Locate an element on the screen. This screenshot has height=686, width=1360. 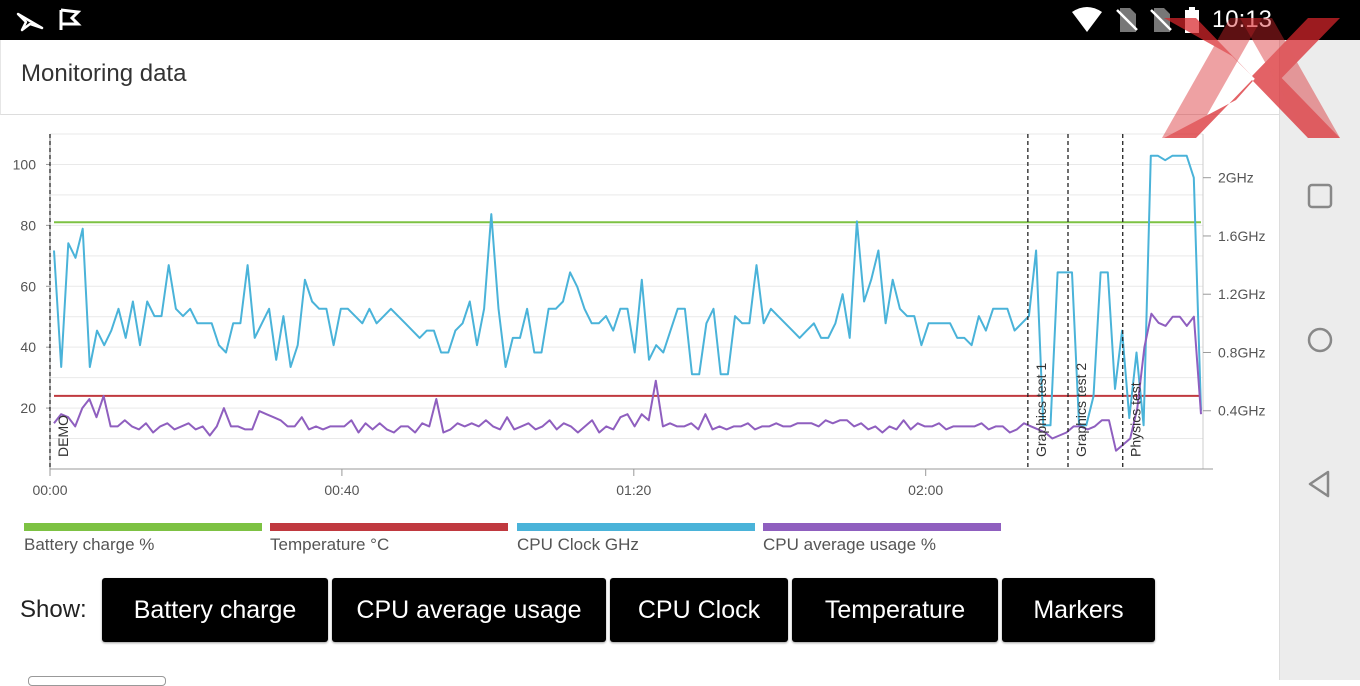
x-tick-label: 00:40 is located at coordinates (341, 490).